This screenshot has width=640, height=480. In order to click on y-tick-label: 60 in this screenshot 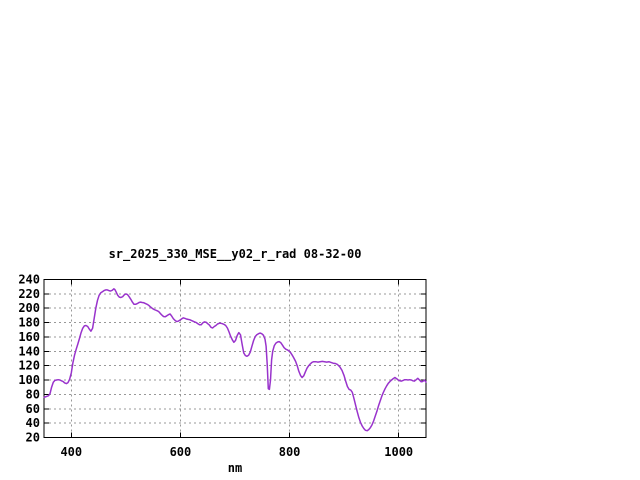, I will do `click(33, 409)`.